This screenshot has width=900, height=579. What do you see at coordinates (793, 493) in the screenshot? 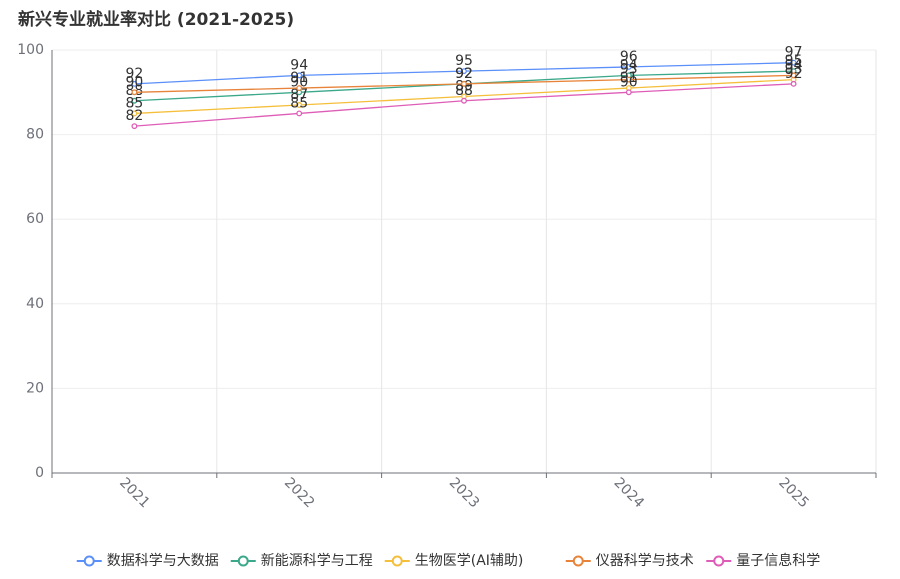
I see `x-tick-label: 2025` at bounding box center [793, 493].